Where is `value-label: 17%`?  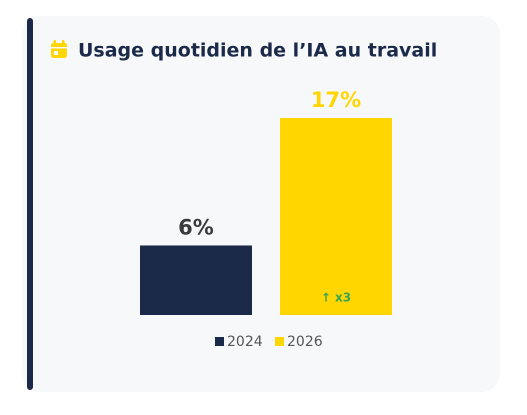
value-label: 17% is located at coordinates (336, 100).